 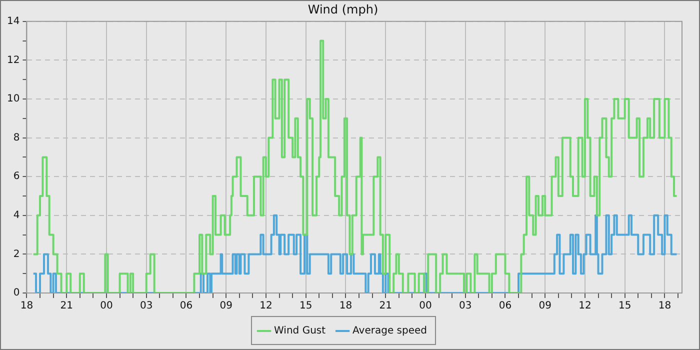 What do you see at coordinates (16, 176) in the screenshot?
I see `y-tick-label: 6` at bounding box center [16, 176].